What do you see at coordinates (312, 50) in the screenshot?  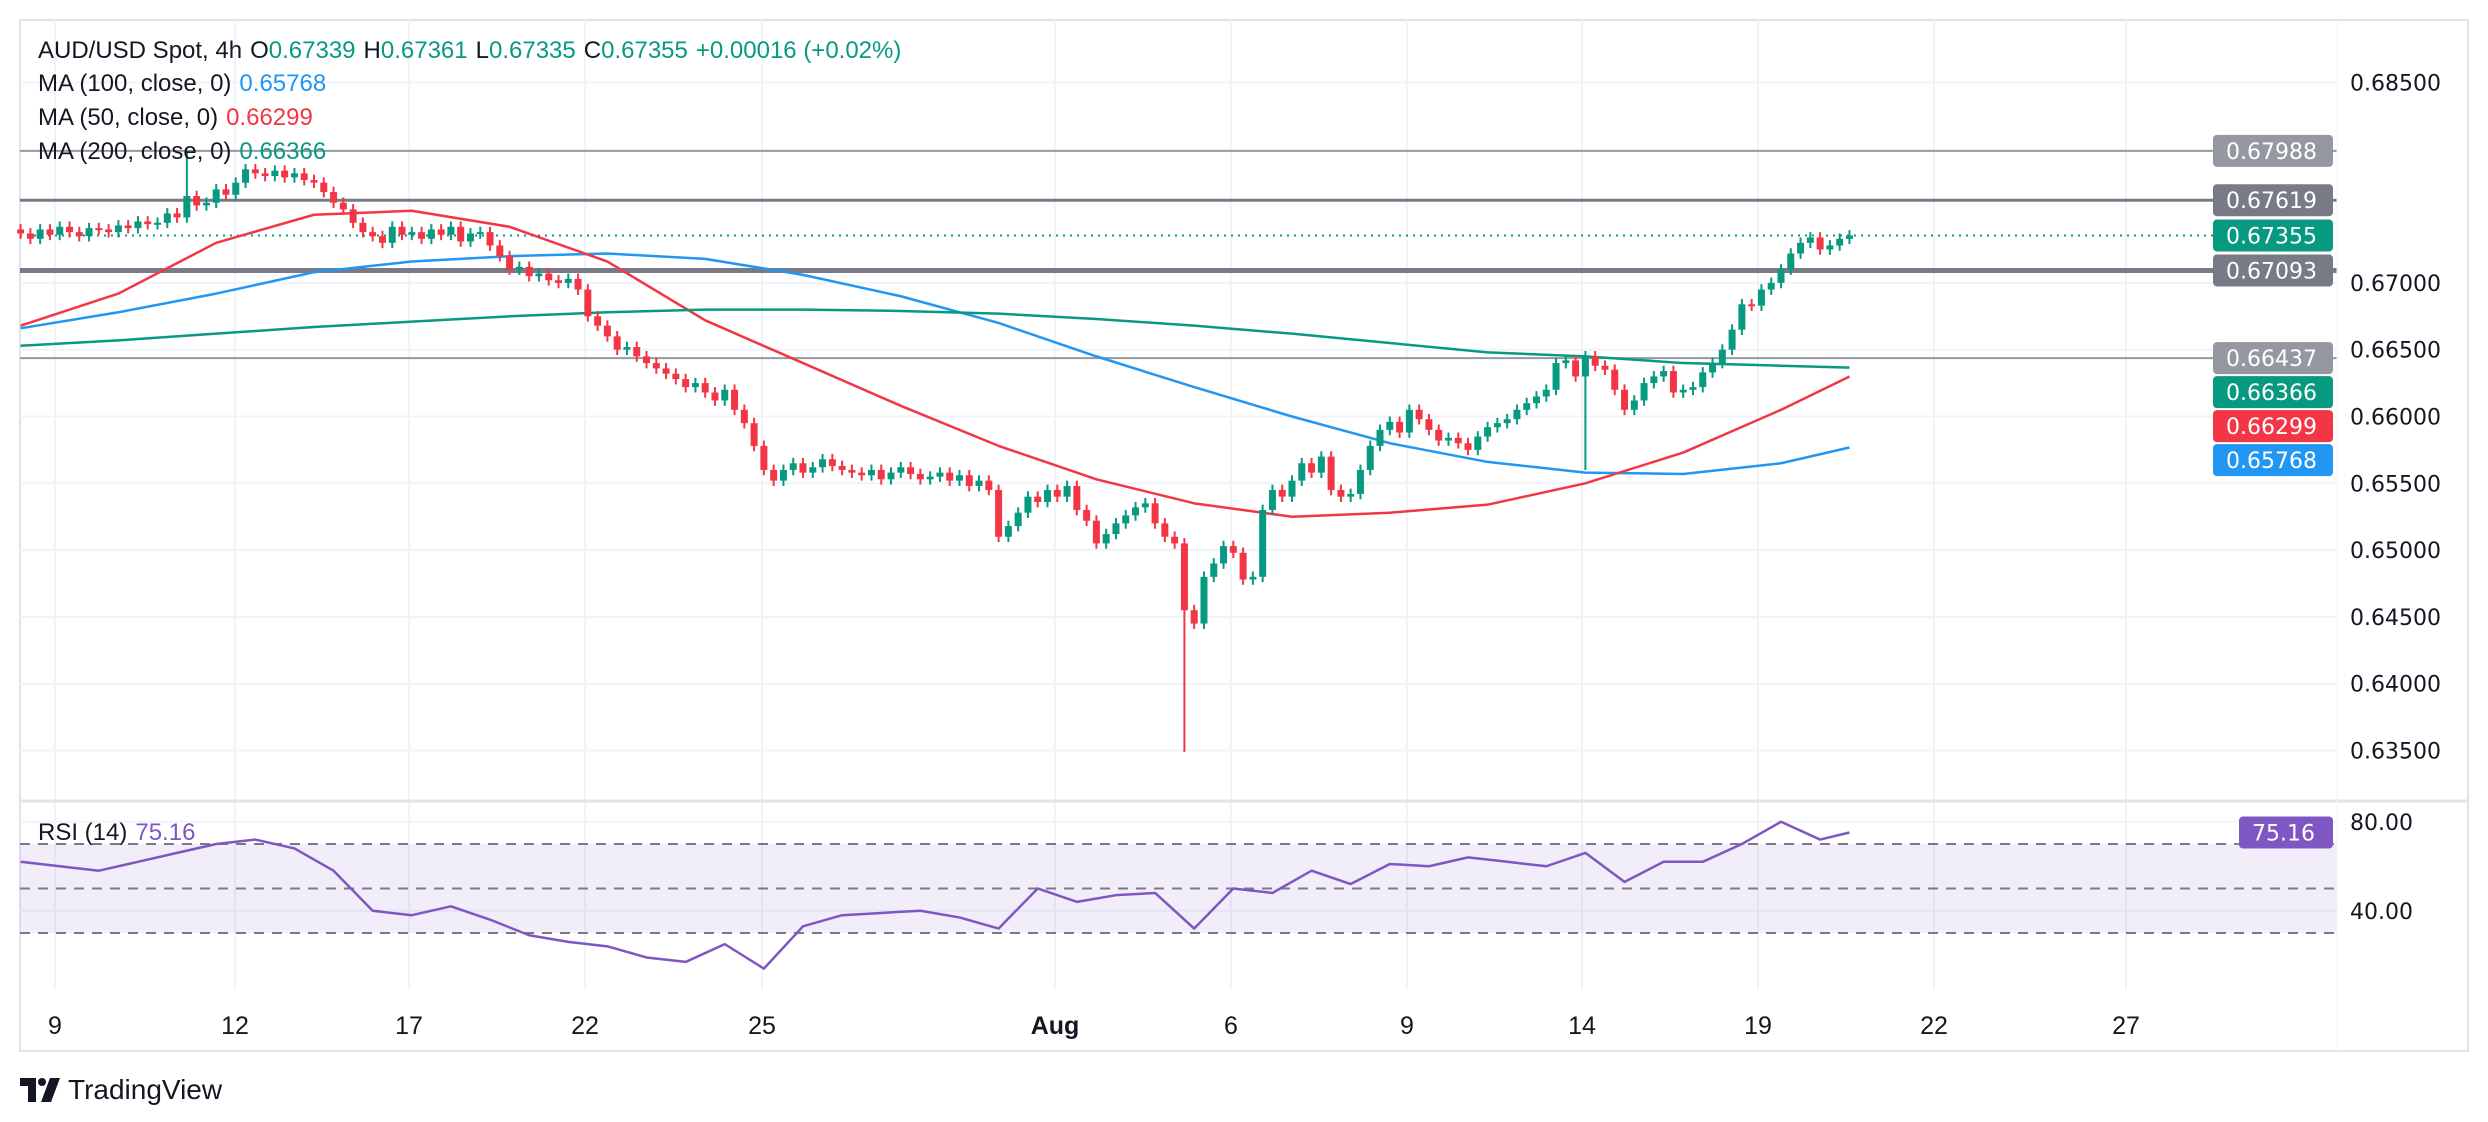 I see `open-value: 0.67339` at bounding box center [312, 50].